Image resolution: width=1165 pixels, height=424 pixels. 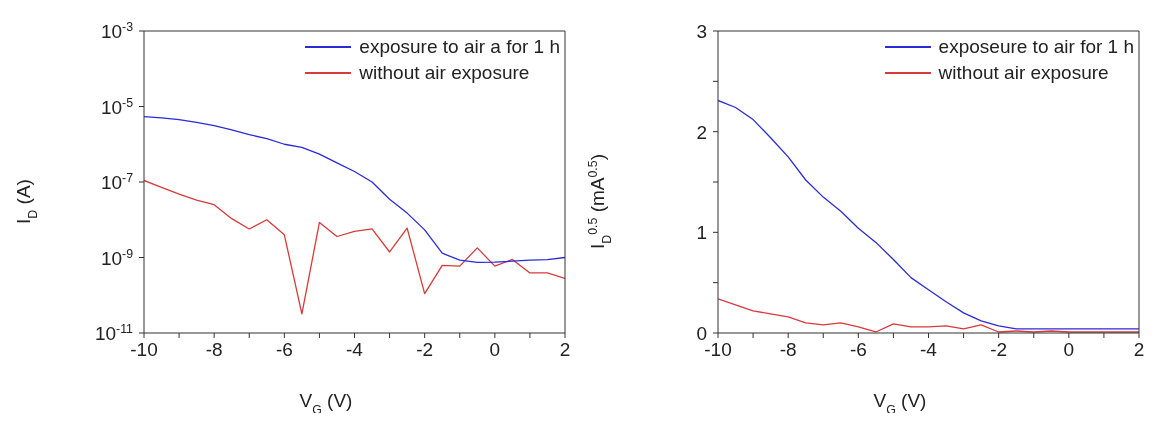 What do you see at coordinates (701, 333) in the screenshot?
I see `y-tick-label: 0` at bounding box center [701, 333].